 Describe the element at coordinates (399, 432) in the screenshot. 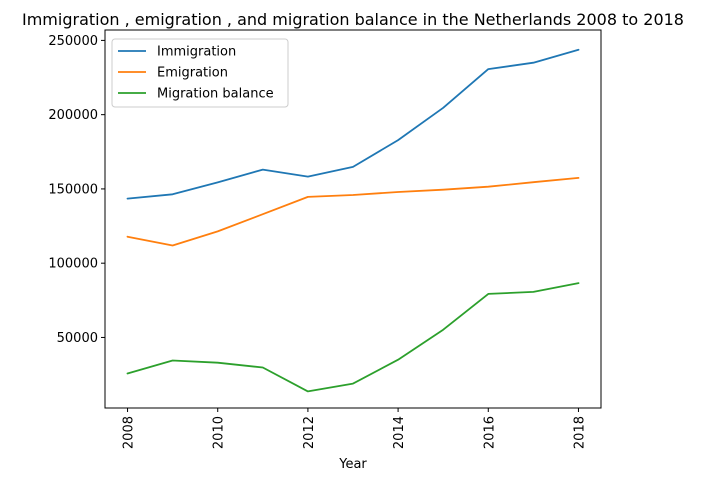

I see `x-tick-label: 2014` at that location.